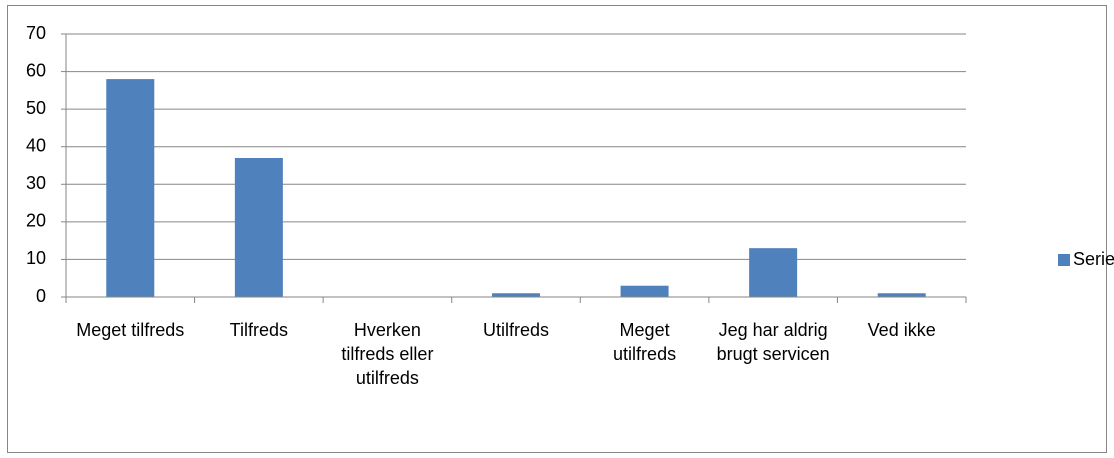  I want to click on y-tick-label: 70, so click(36, 33).